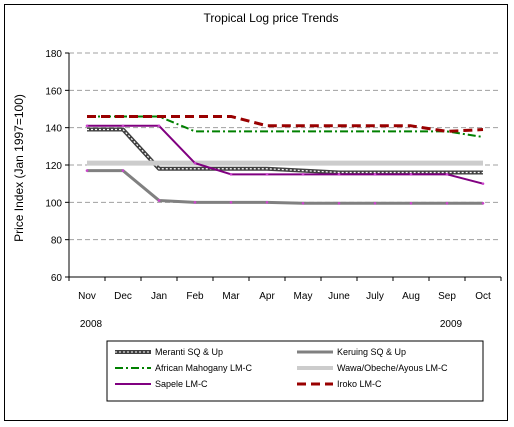 This screenshot has height=427, width=514. I want to click on y-axis-label: Price Index (Jan 1997=100), so click(19, 168).